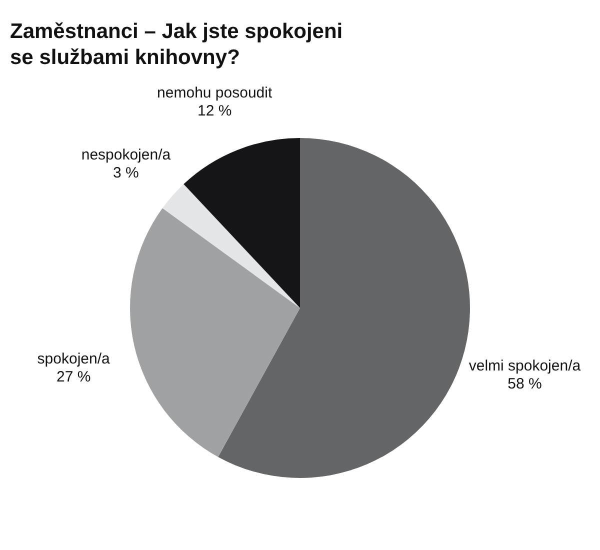 This screenshot has width=600, height=550. Describe the element at coordinates (126, 155) in the screenshot. I see `slice-label: nespokojen/a` at that location.